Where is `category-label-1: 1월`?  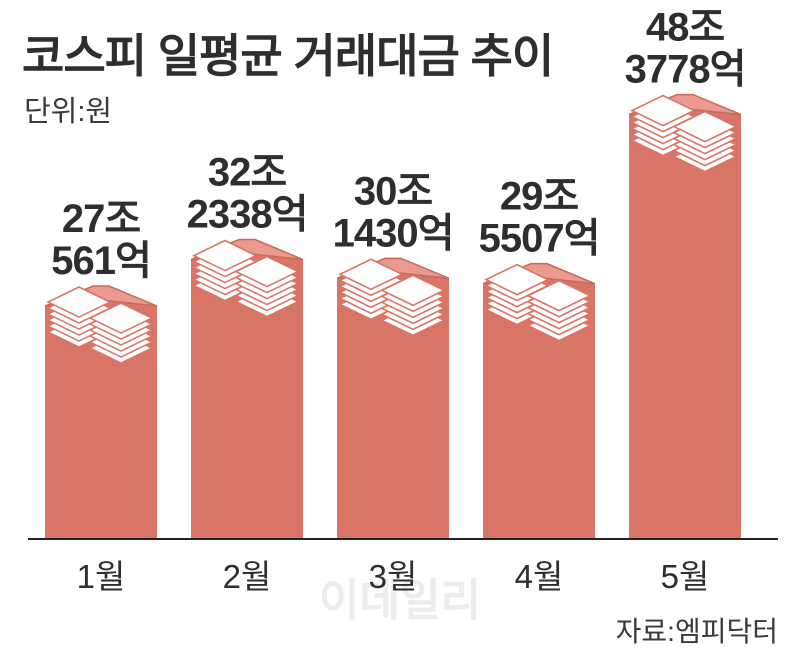 category-label-1: 1월 is located at coordinates (101, 576).